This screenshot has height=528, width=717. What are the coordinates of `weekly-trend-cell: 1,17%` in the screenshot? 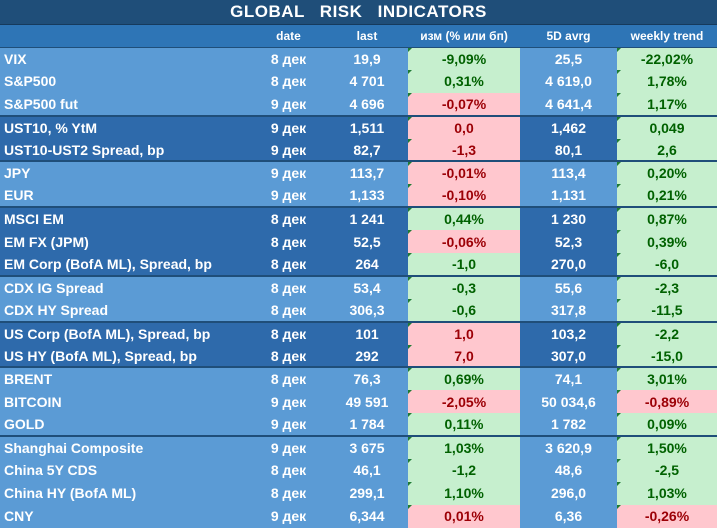 It's located at (667, 104).